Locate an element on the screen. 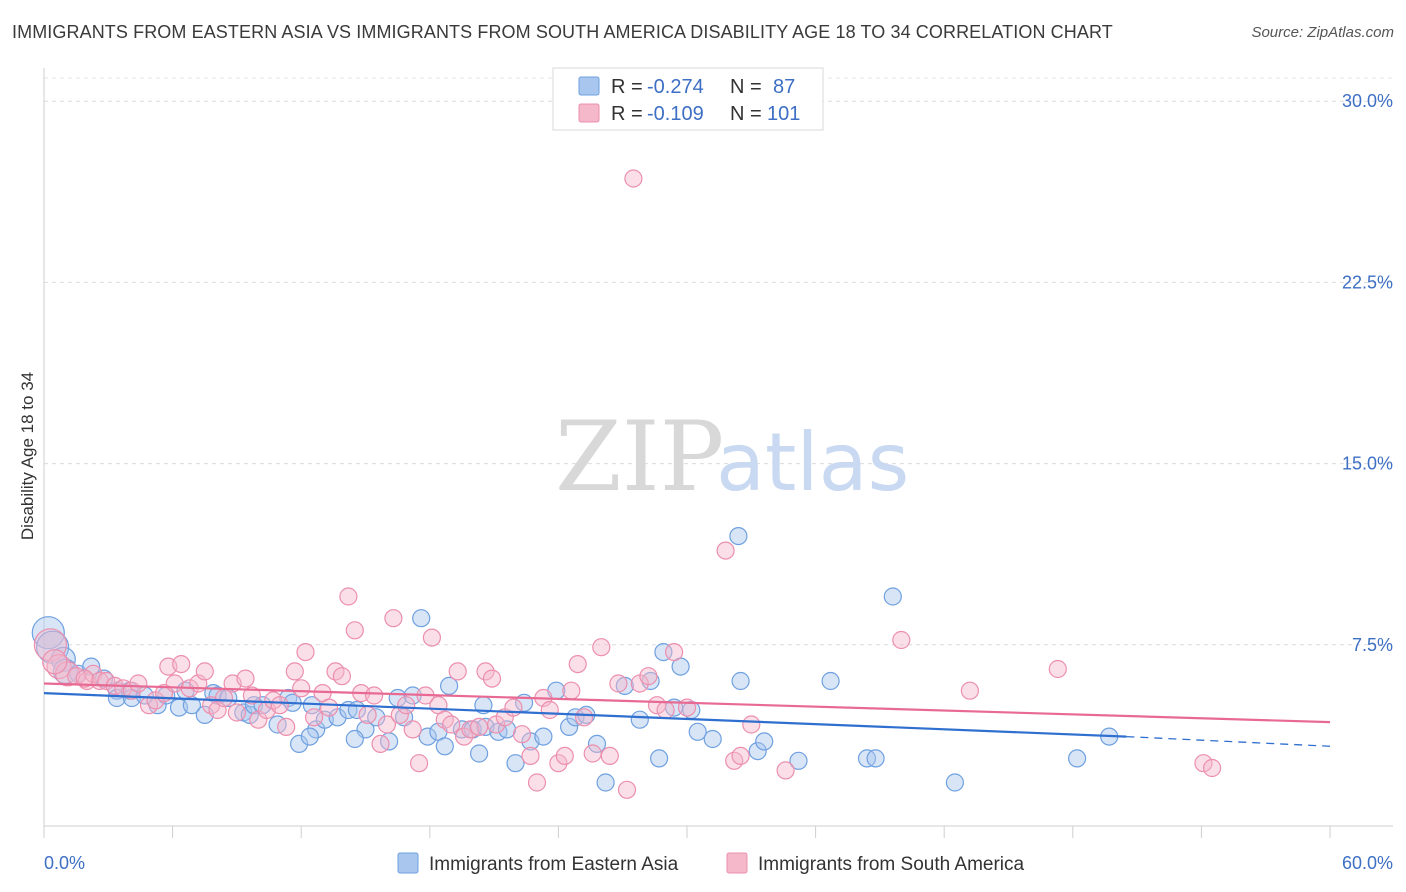  y-tick-label: 7.5% is located at coordinates (1372, 645).